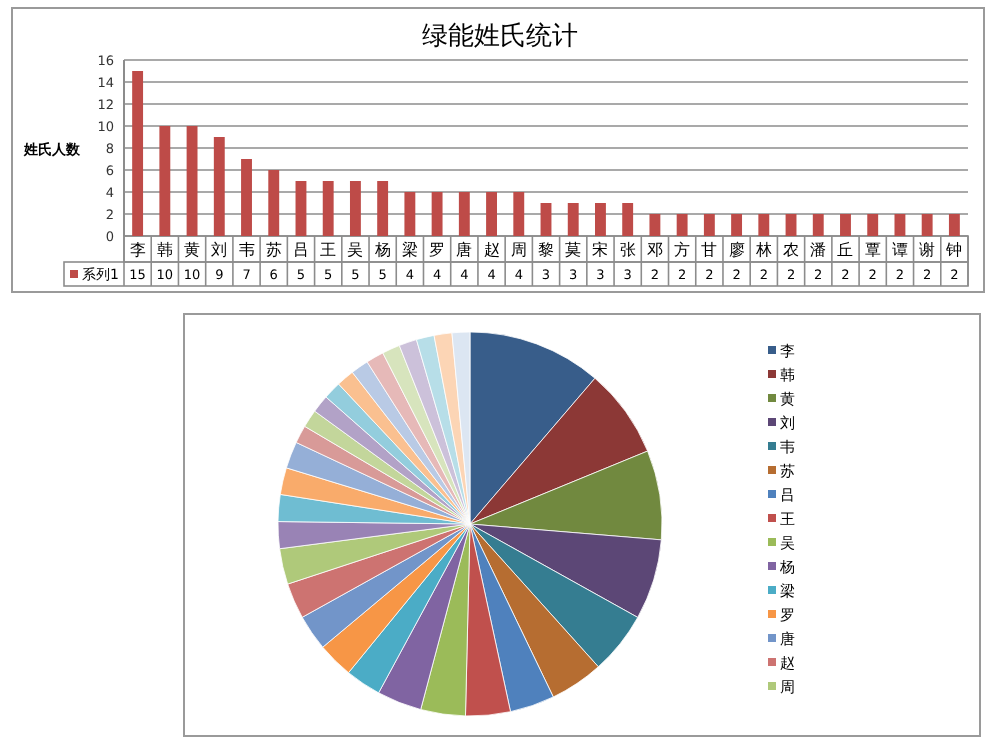 This screenshot has width=1000, height=742. I want to click on x-tick-label: 潘, so click(818, 250).